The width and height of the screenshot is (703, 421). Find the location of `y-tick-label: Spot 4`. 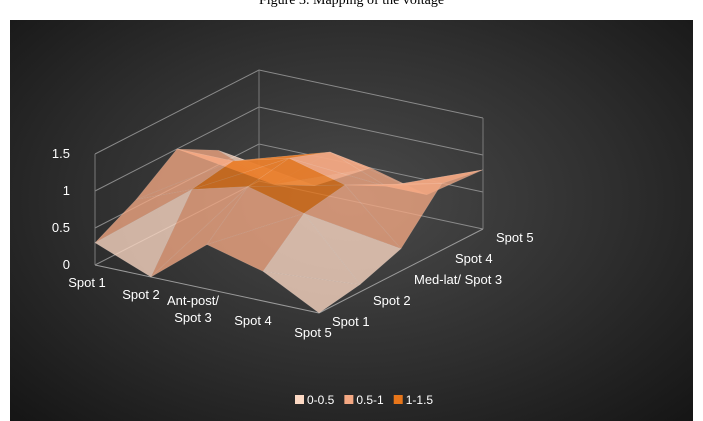

y-tick-label: Spot 4 is located at coordinates (474, 258).